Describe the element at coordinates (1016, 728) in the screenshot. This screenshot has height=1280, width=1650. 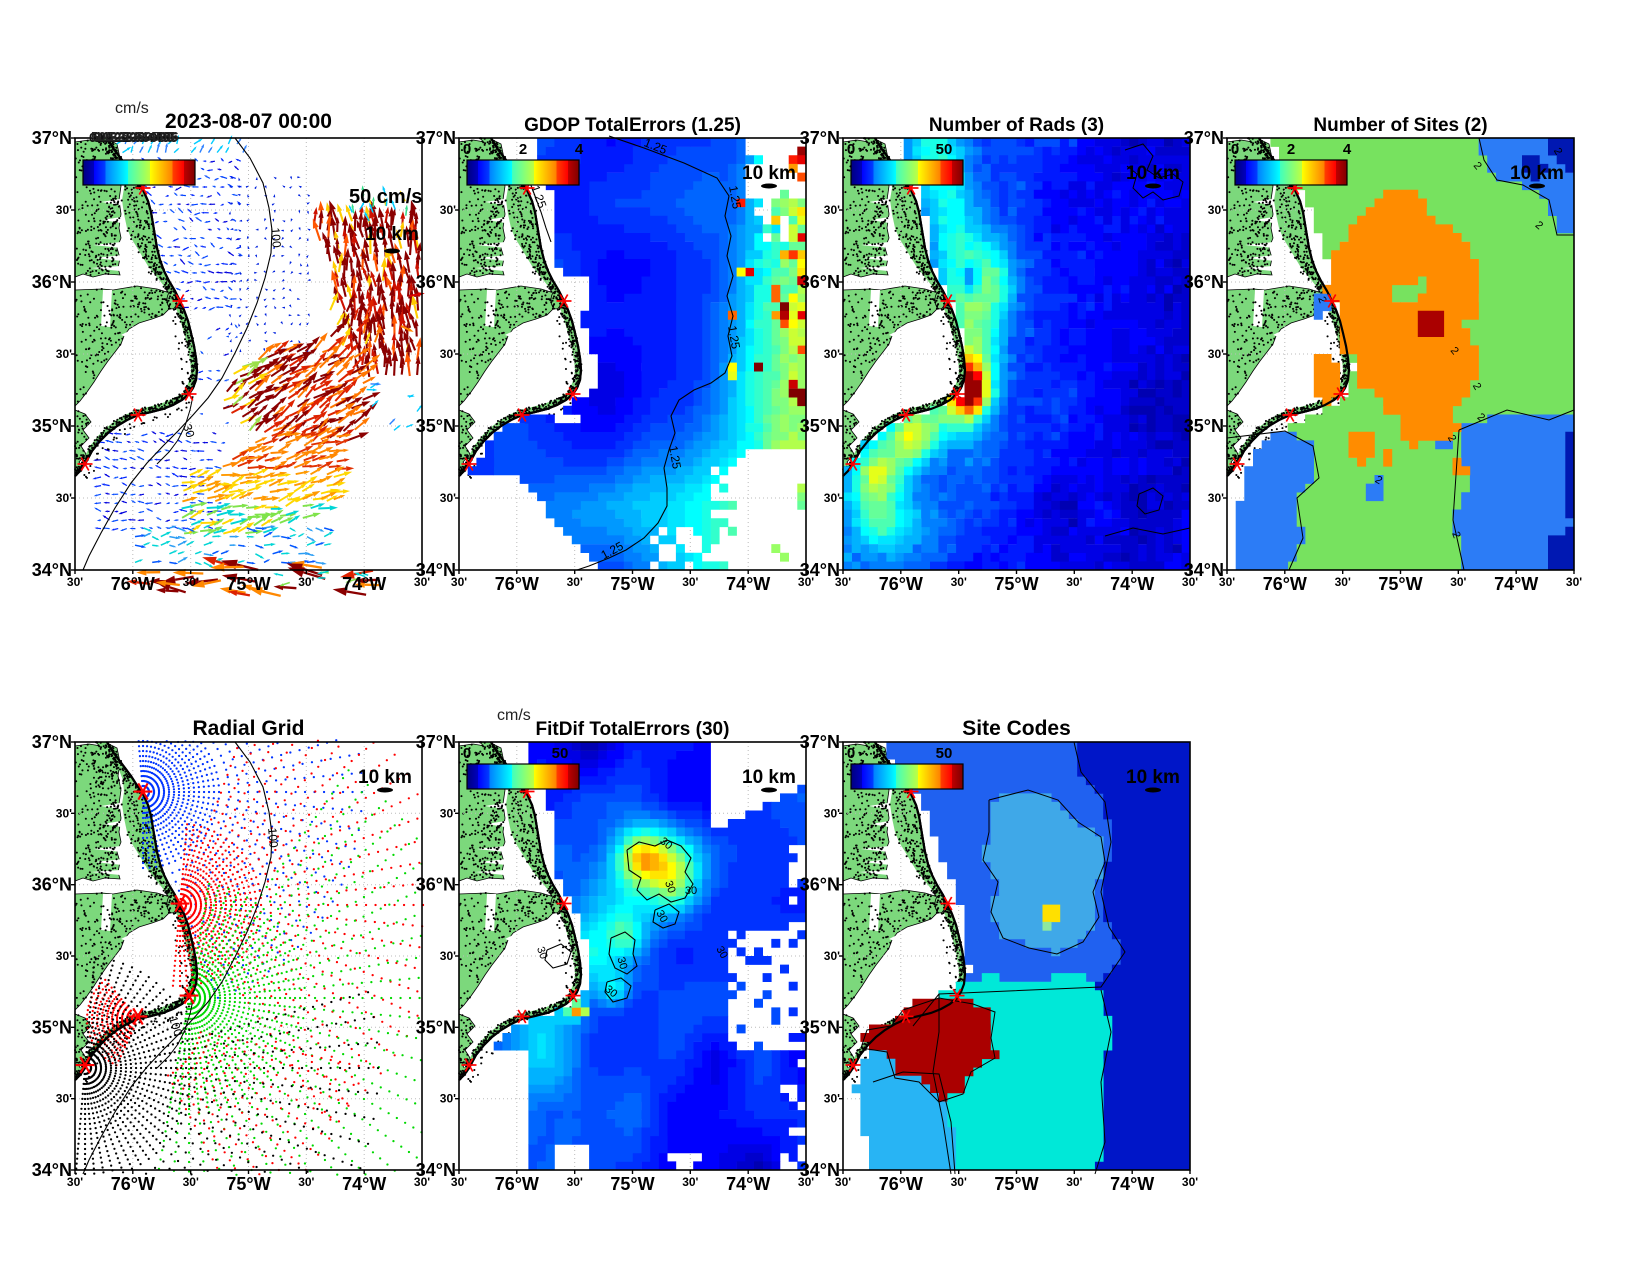
I see `svg-text: Site Codes` at that location.